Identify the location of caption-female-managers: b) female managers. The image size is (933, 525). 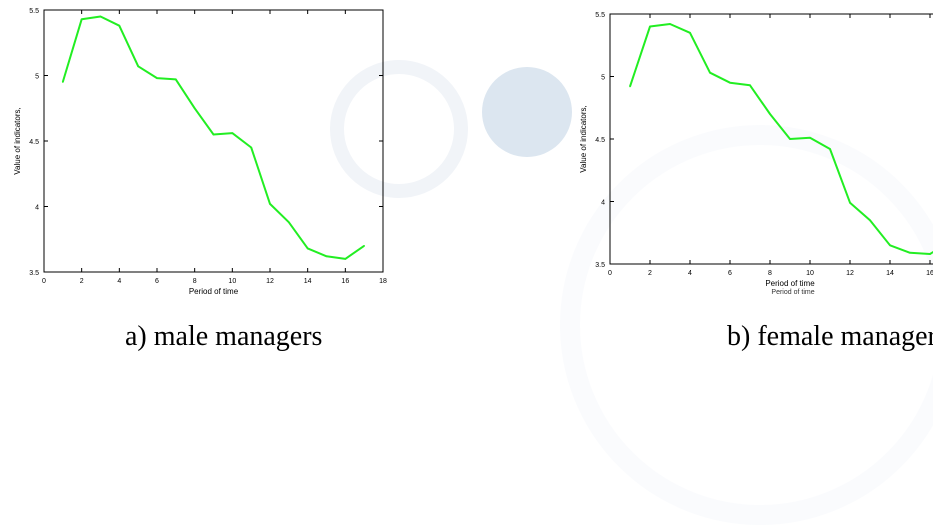
(830, 336).